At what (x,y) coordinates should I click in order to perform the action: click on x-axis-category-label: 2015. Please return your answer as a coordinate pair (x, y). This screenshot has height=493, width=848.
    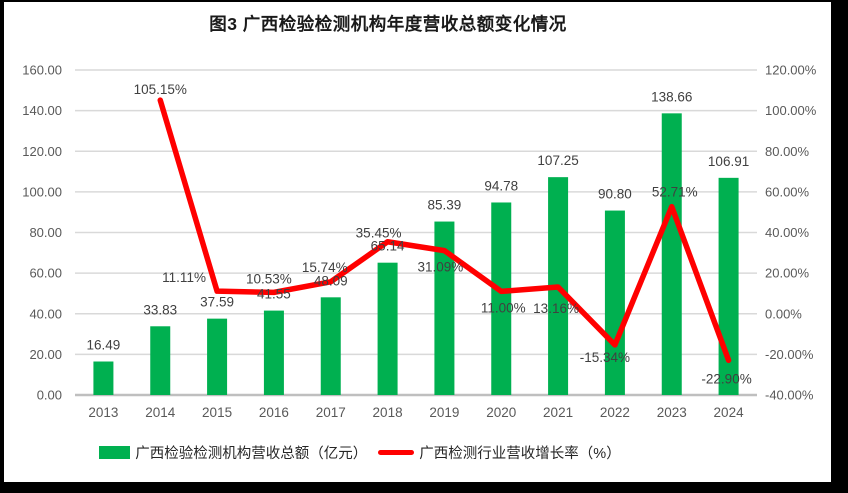
    Looking at the image, I should click on (217, 412).